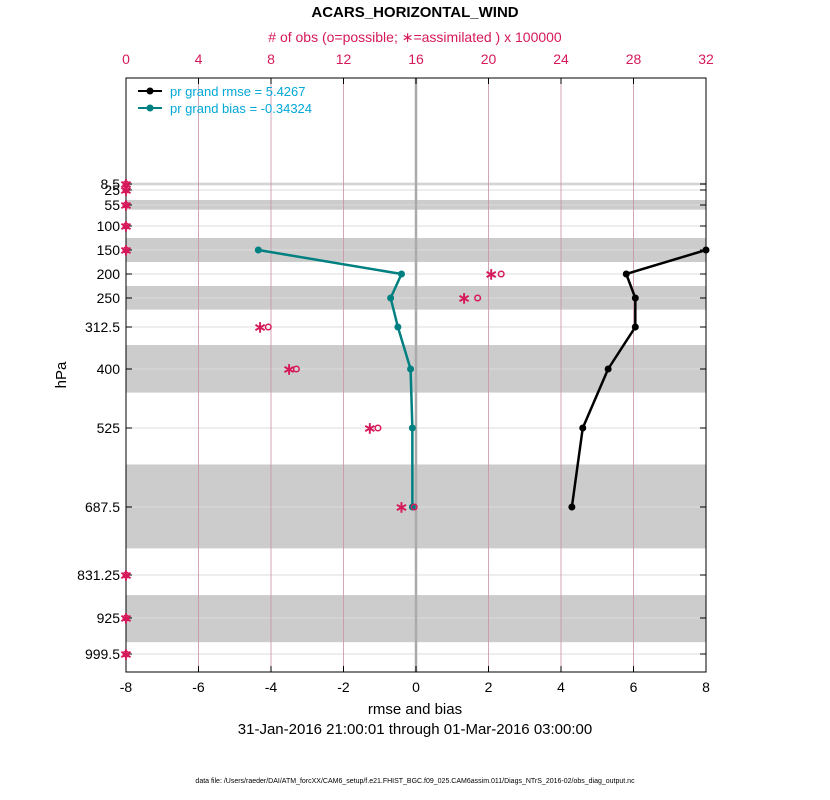 The height and width of the screenshot is (800, 830). I want to click on y-tick-label: 312.5, so click(102, 327).